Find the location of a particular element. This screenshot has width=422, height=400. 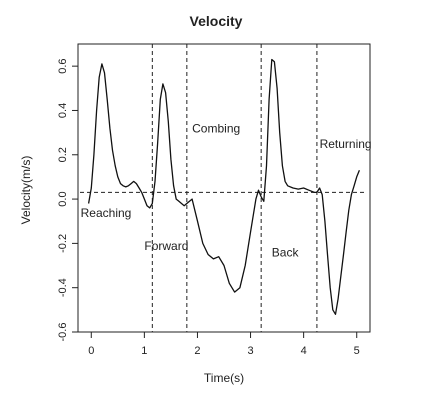

annotation-forward: Forward is located at coordinates (166, 246).